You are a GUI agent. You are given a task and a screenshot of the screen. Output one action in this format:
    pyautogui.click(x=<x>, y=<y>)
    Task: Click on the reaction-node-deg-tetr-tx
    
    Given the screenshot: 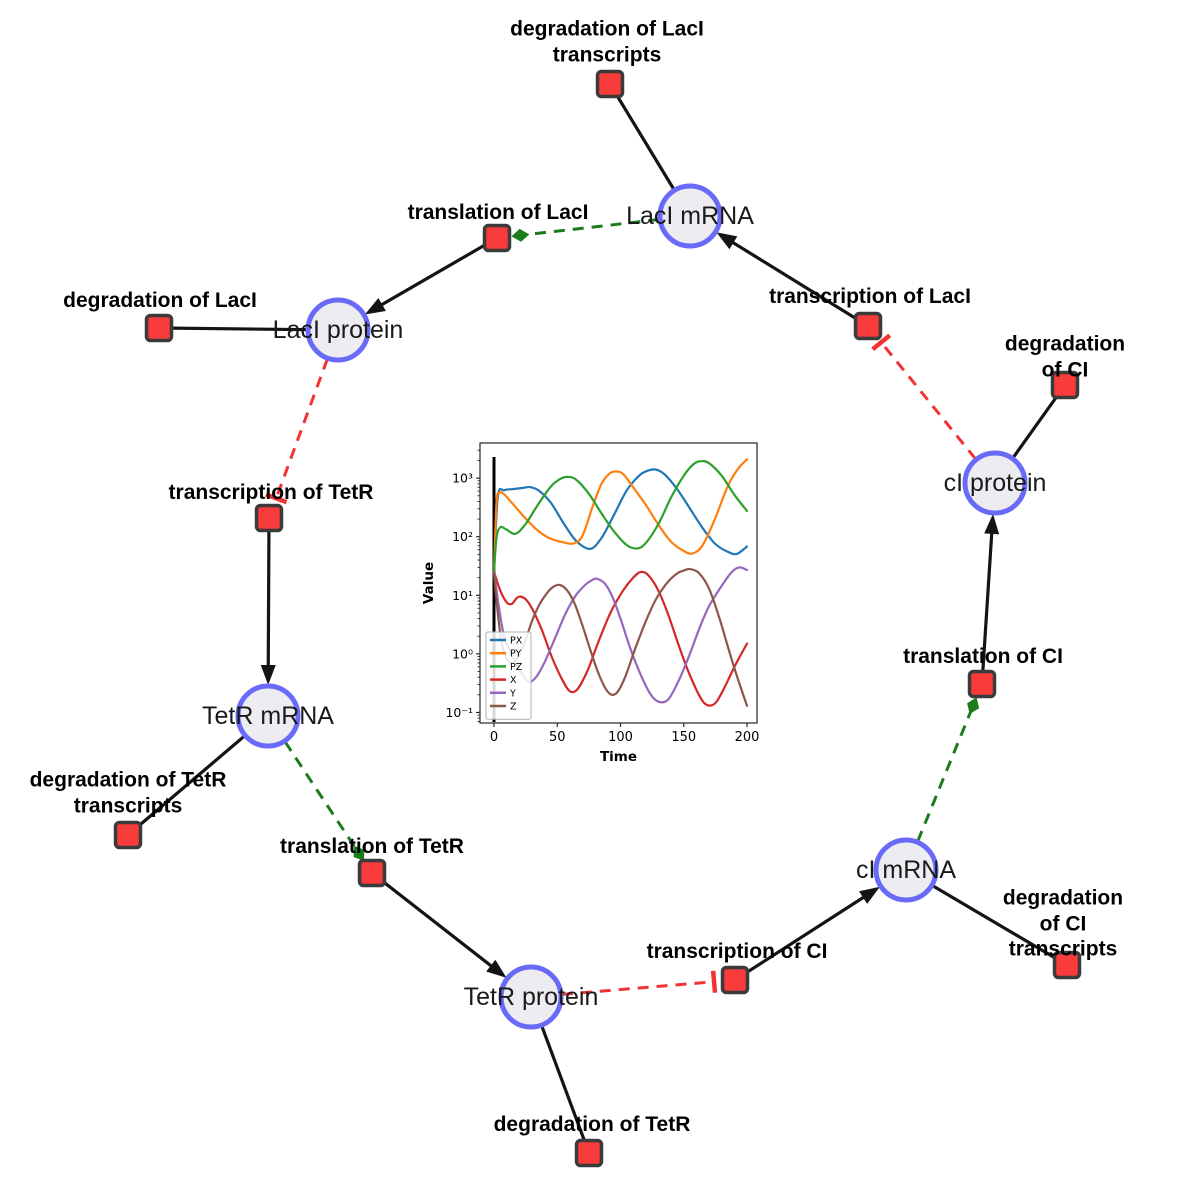 What is the action you would take?
    pyautogui.click(x=128, y=835)
    